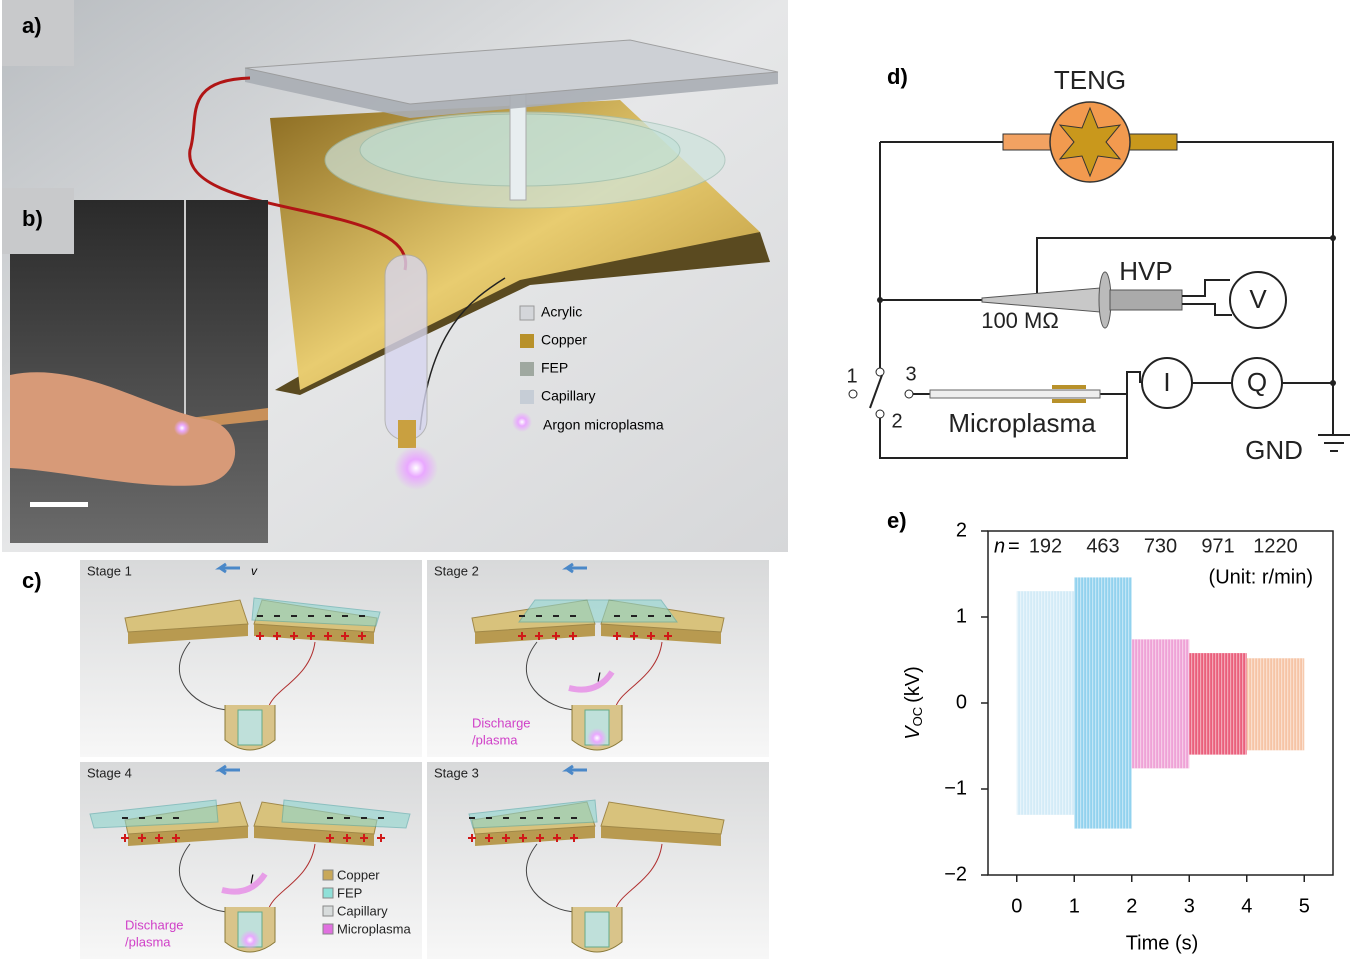  Describe the element at coordinates (598, 860) in the screenshot. I see `stage: Stage 3` at that location.